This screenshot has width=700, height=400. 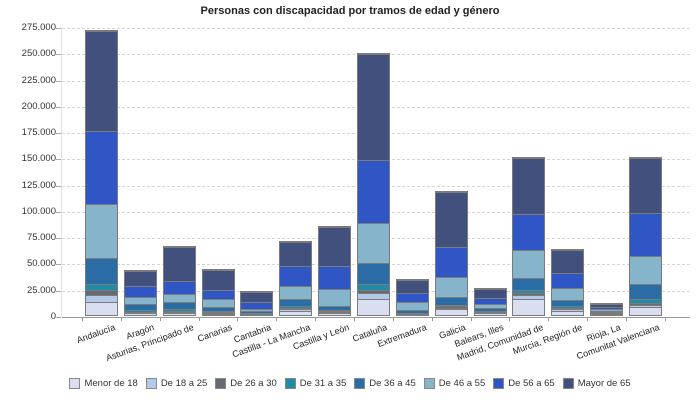 I want to click on bar-murcia-regi-n-de, so click(x=568, y=282).